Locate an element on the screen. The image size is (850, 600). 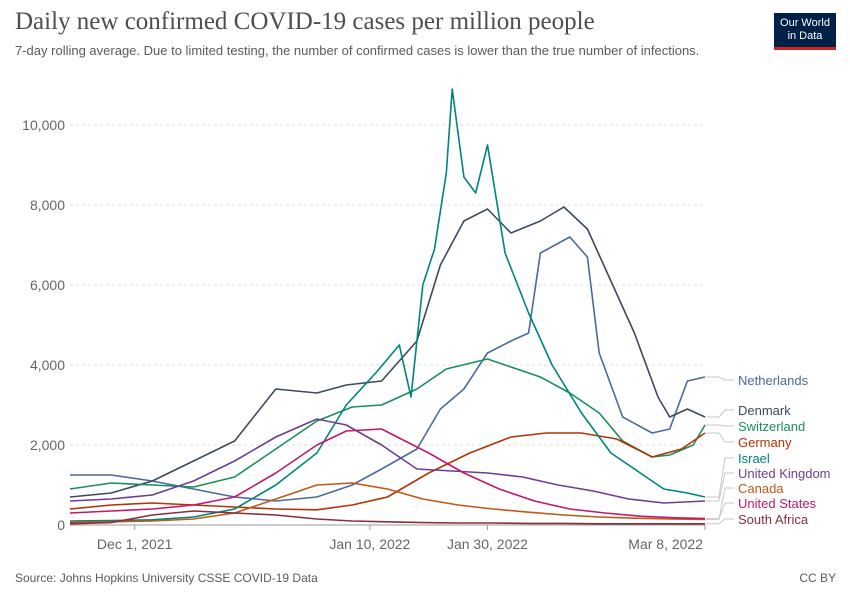
x-tick-label: Jan 30, 2022 is located at coordinates (487, 544).